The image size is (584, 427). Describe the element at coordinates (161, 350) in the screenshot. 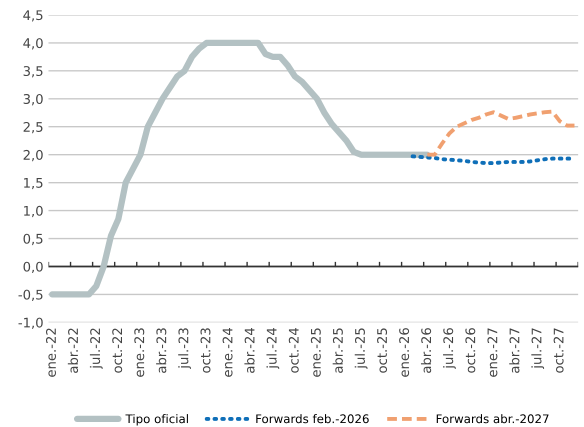

I see `x-tick-label: abr.-23` at that location.